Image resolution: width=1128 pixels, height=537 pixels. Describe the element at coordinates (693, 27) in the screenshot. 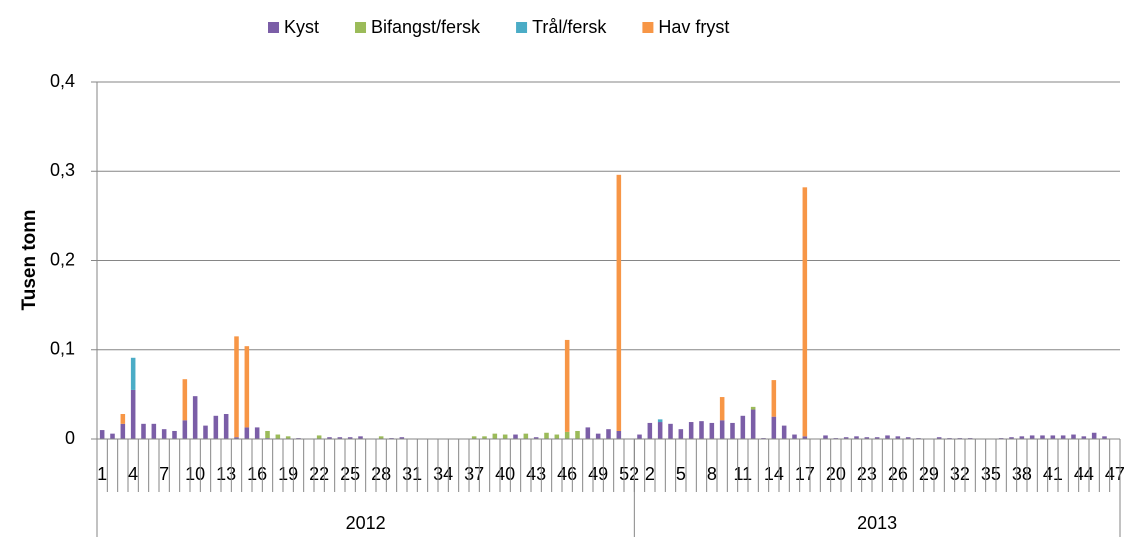

I see `legend-label: Hav fryst` at that location.